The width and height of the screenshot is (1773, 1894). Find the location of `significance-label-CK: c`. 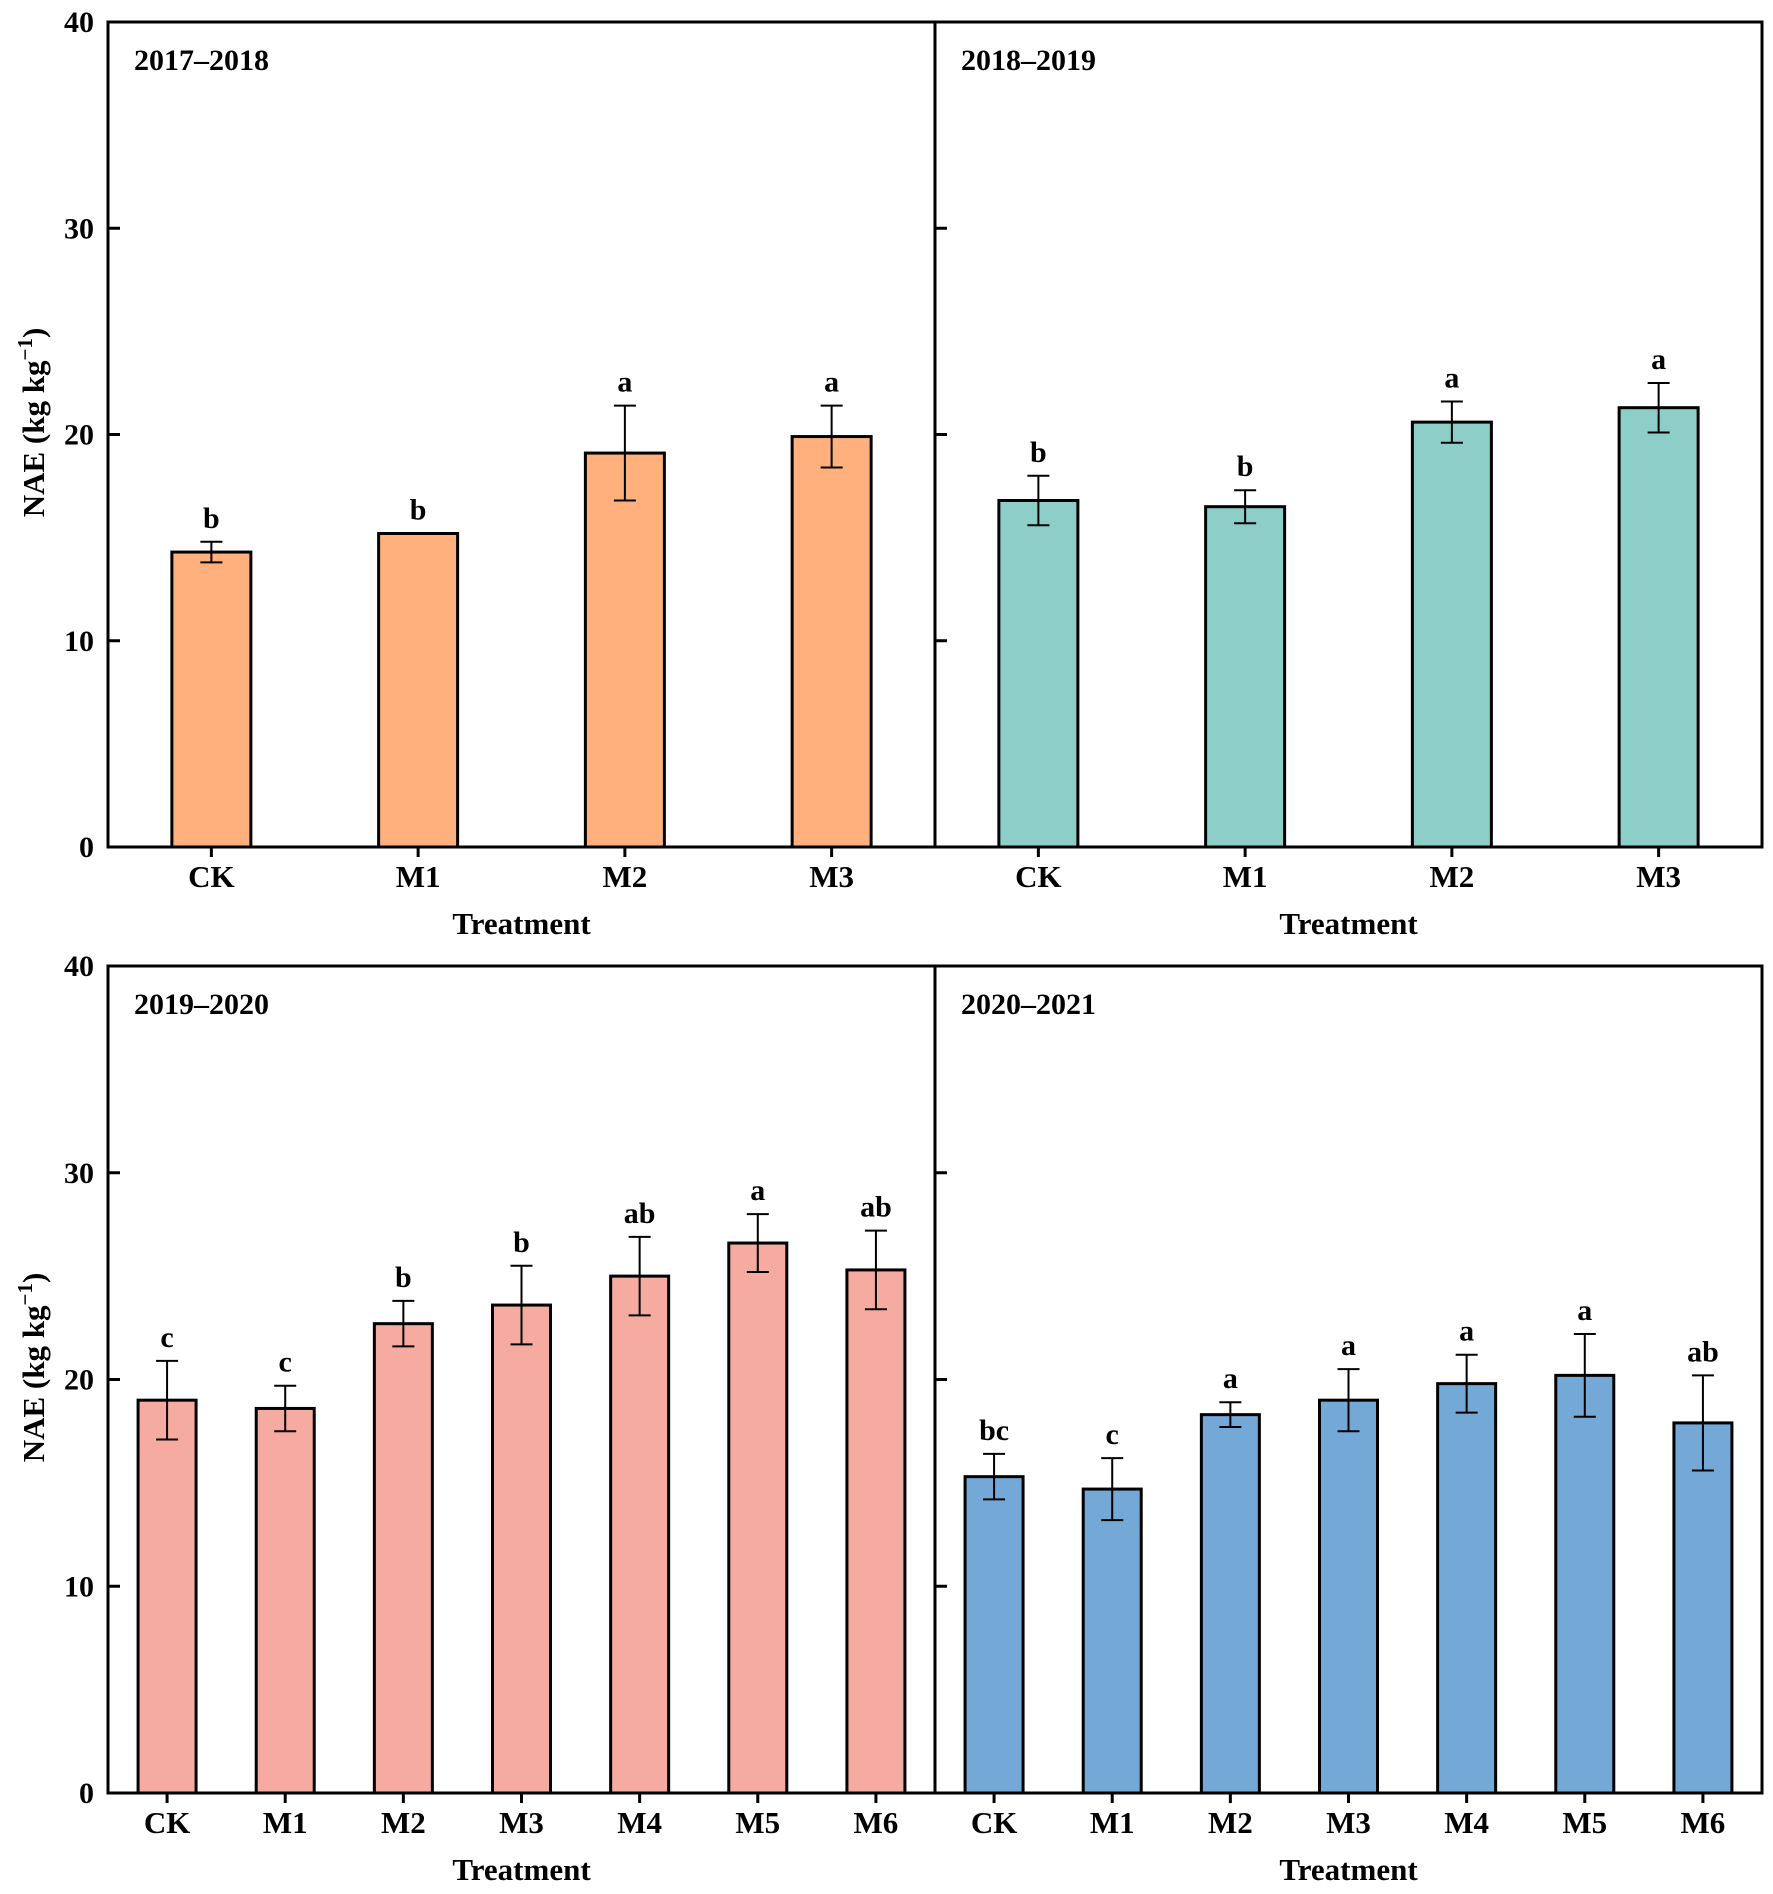

significance-label-CK: c is located at coordinates (166, 1337).